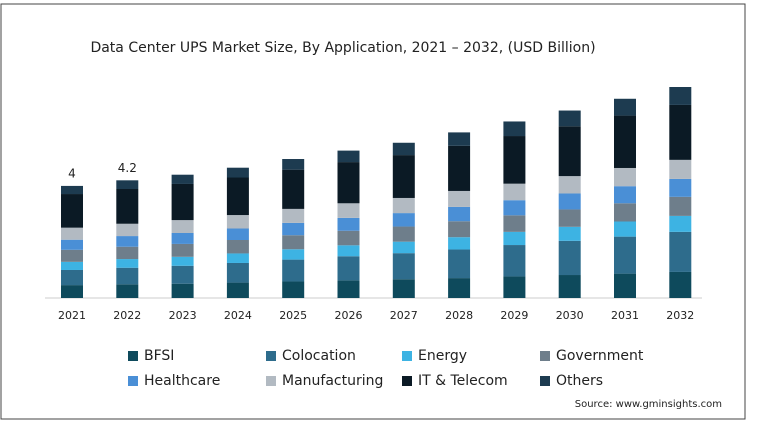 Image resolution: width=769 pixels, height=424 pixels. Describe the element at coordinates (442, 356) in the screenshot. I see `legend-label: Energy` at that location.